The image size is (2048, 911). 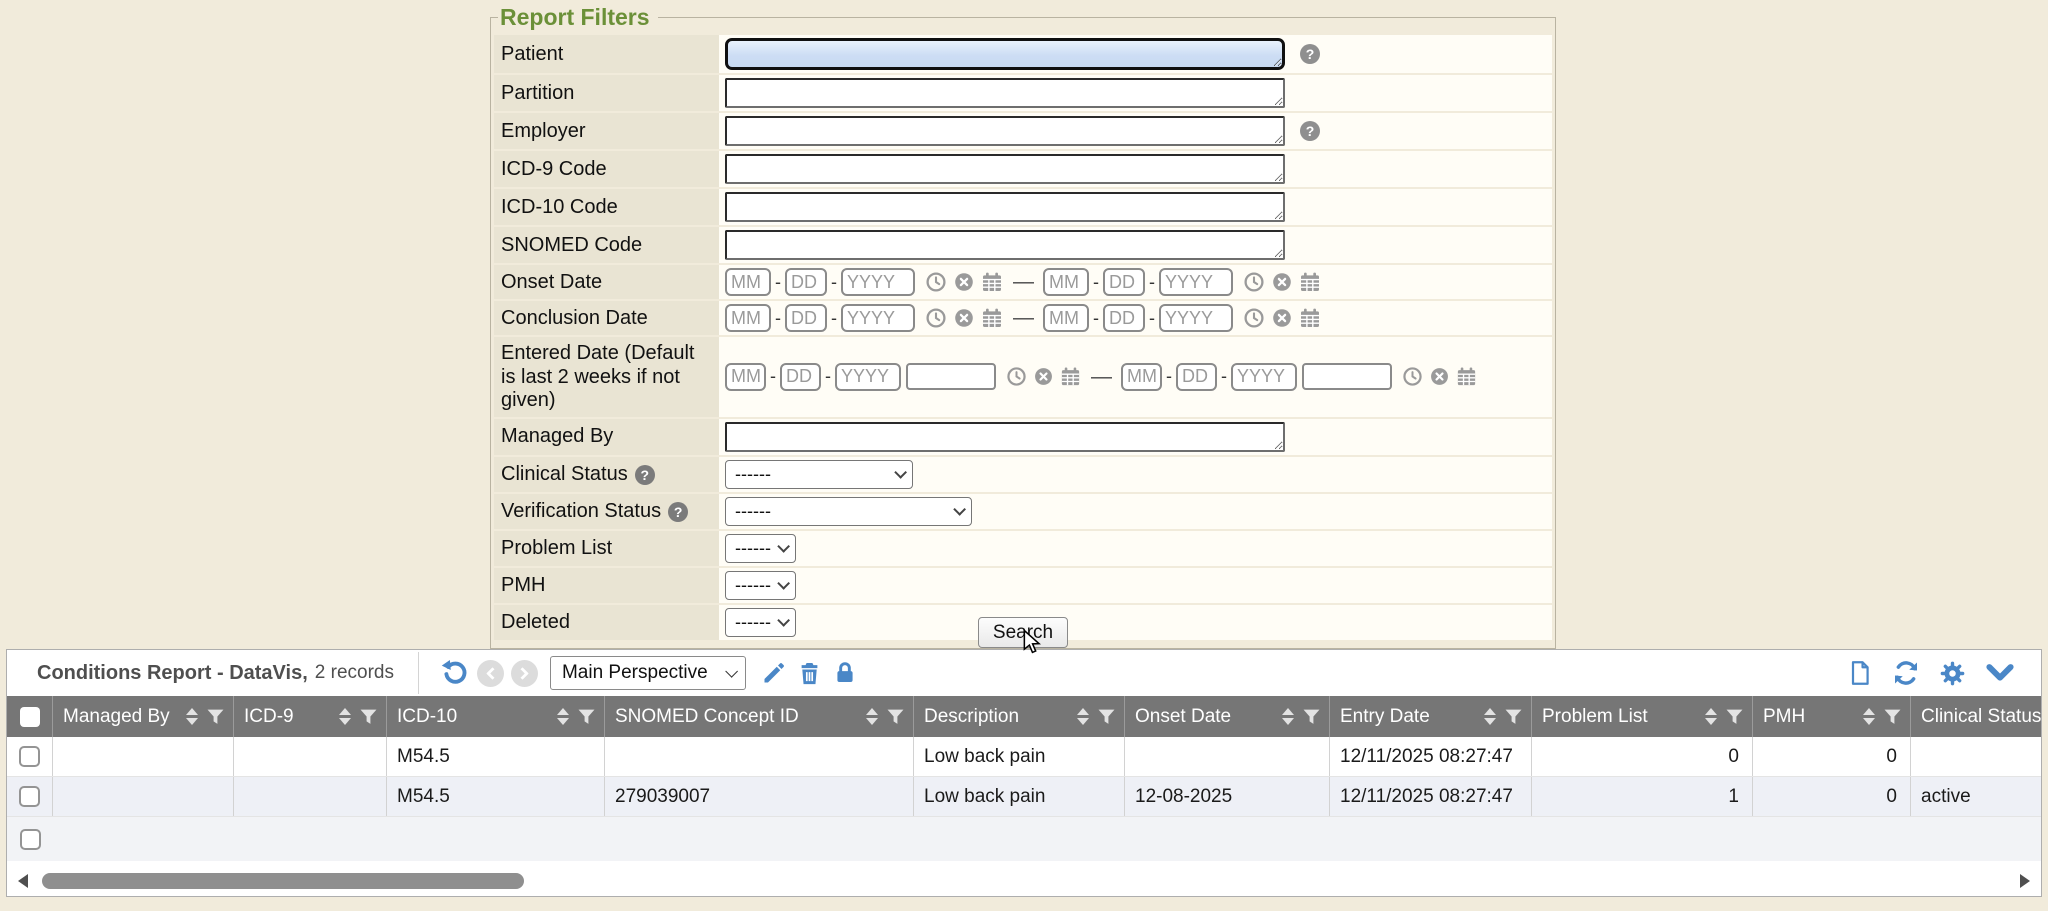 What do you see at coordinates (1952, 673) in the screenshot?
I see `settings-gear-icon` at bounding box center [1952, 673].